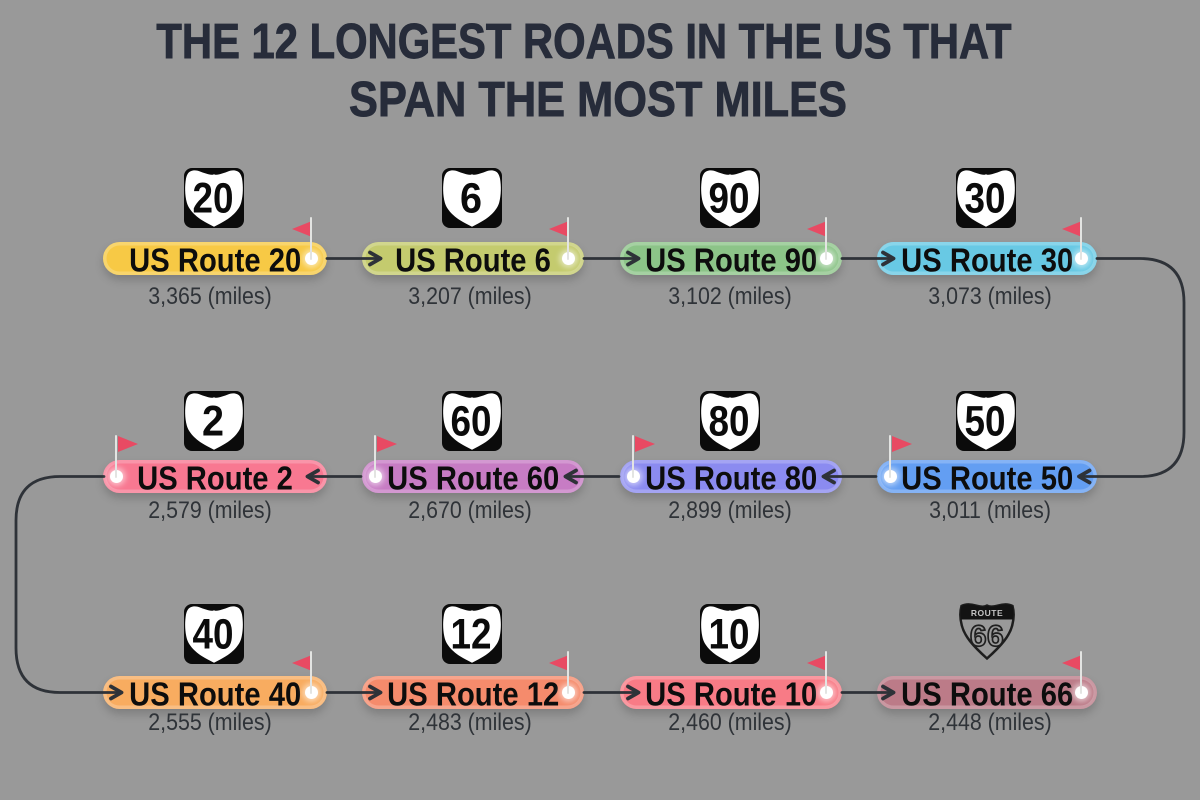 The height and width of the screenshot is (800, 1200). What do you see at coordinates (985, 199) in the screenshot?
I see `svg-text: 30` at bounding box center [985, 199].